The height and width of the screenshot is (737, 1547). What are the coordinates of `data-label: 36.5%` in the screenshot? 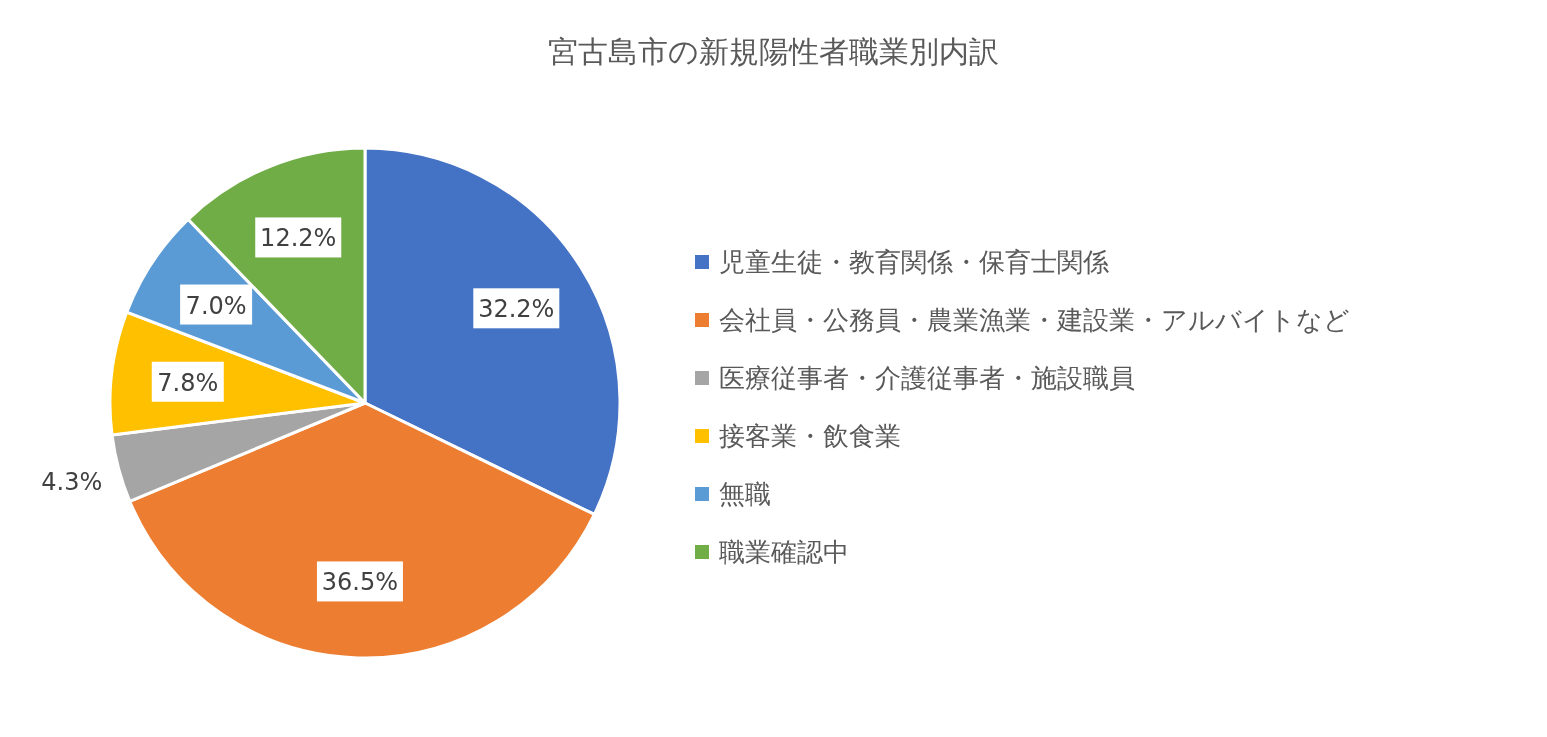 It's located at (360, 582).